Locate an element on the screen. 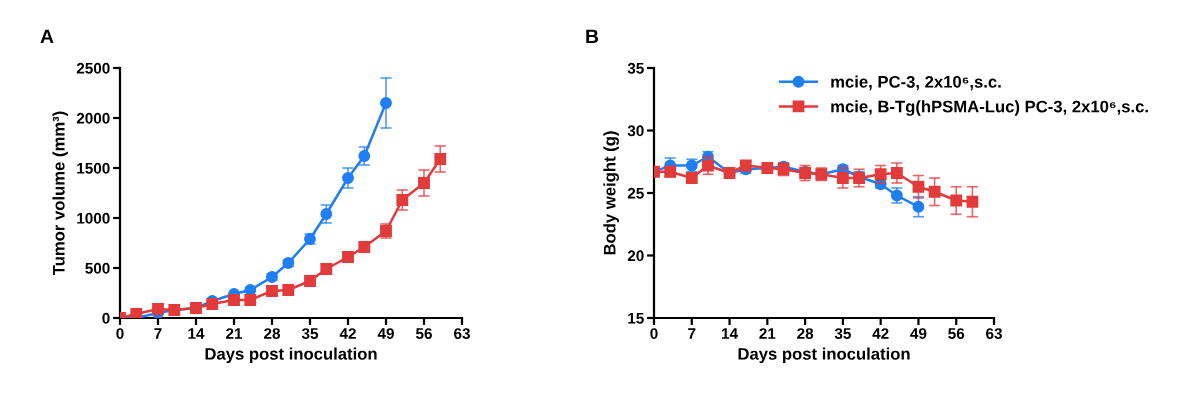  y-tick-label: 20 is located at coordinates (635, 256).